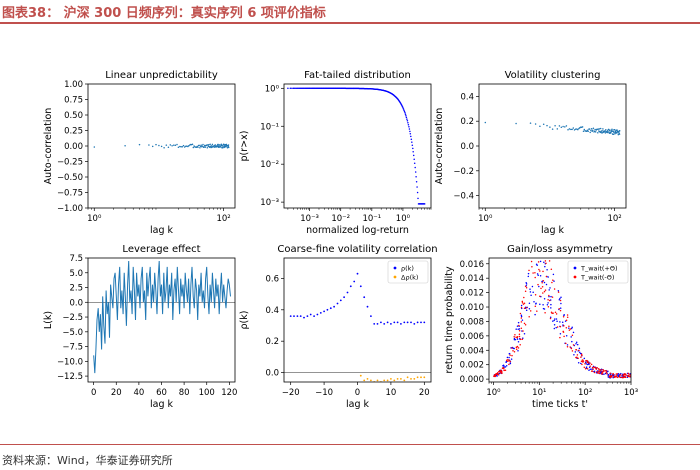 The width and height of the screenshot is (700, 470). Describe the element at coordinates (553, 75) in the screenshot. I see `chart-title: Volatility clustering` at that location.